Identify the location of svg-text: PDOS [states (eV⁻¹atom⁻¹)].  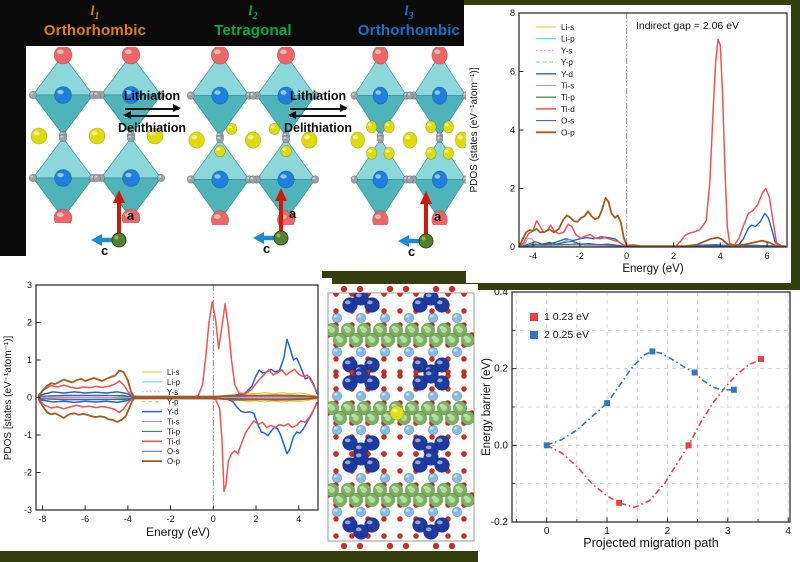
(8, 398).